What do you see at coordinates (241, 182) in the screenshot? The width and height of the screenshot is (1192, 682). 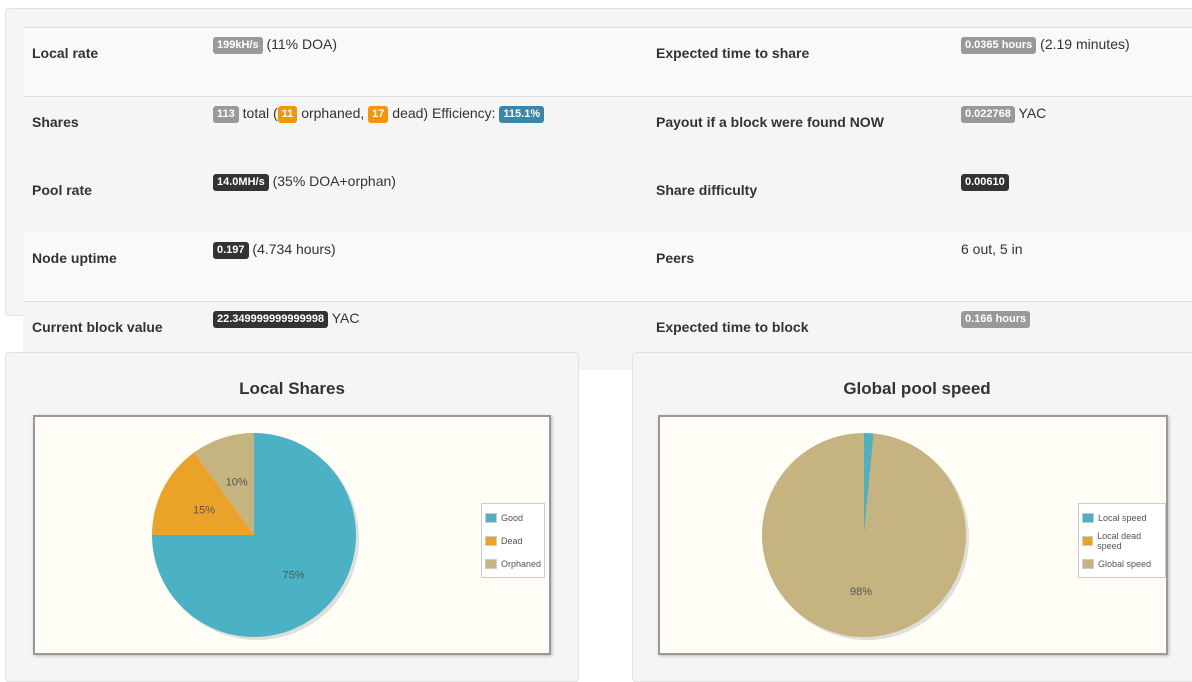 I see `pool-rate-badge: 14.0MH/s` at bounding box center [241, 182].